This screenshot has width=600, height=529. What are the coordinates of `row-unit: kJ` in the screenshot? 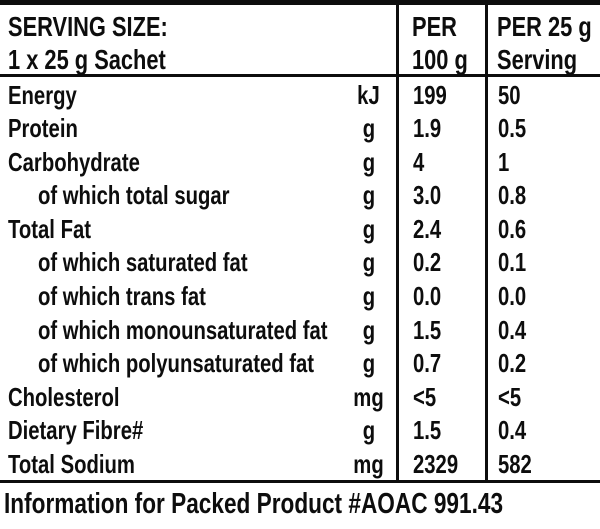 It's located at (368, 94).